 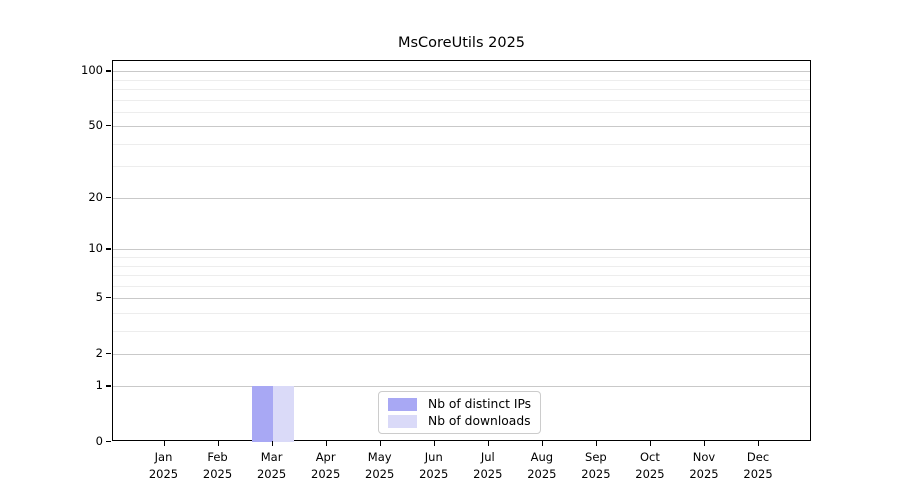 What do you see at coordinates (95, 196) in the screenshot?
I see `y-axis-tick-label: 20` at bounding box center [95, 196].